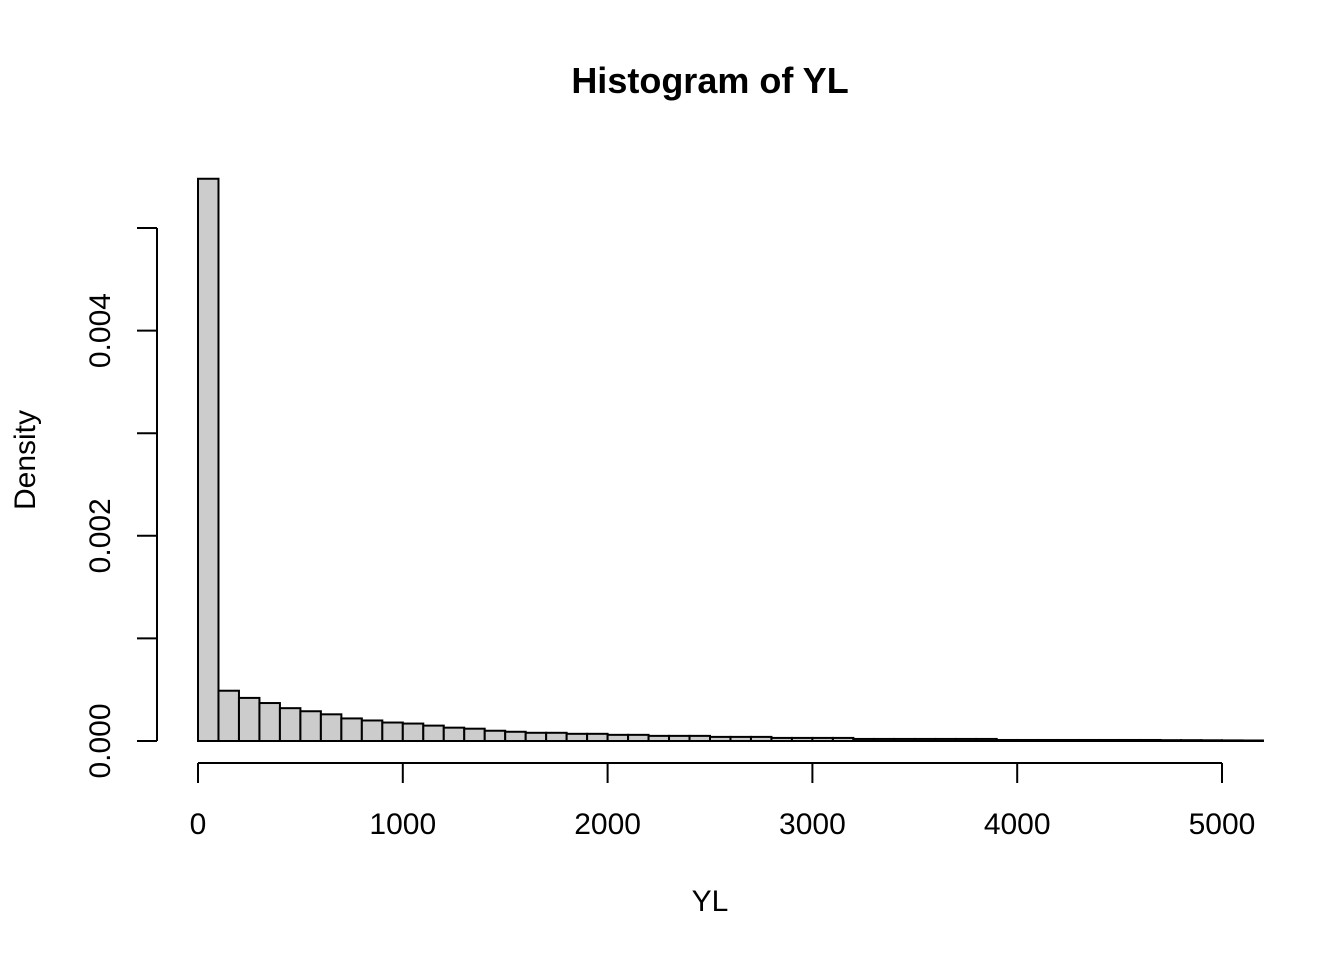 This screenshot has height=960, width=1344. Describe the element at coordinates (100, 330) in the screenshot. I see `y-tick-label: 0.004` at that location.